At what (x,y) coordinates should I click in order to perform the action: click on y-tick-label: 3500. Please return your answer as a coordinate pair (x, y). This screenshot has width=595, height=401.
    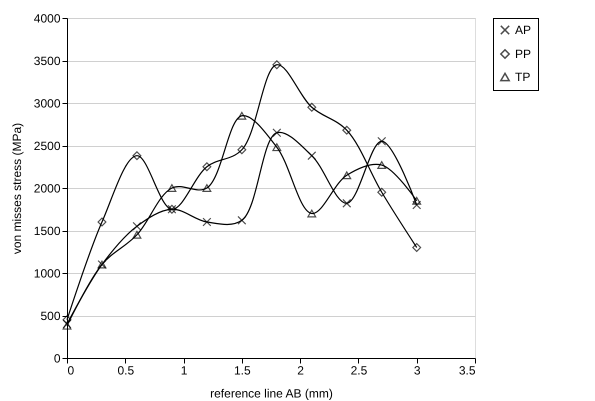
    Looking at the image, I should click on (47, 61).